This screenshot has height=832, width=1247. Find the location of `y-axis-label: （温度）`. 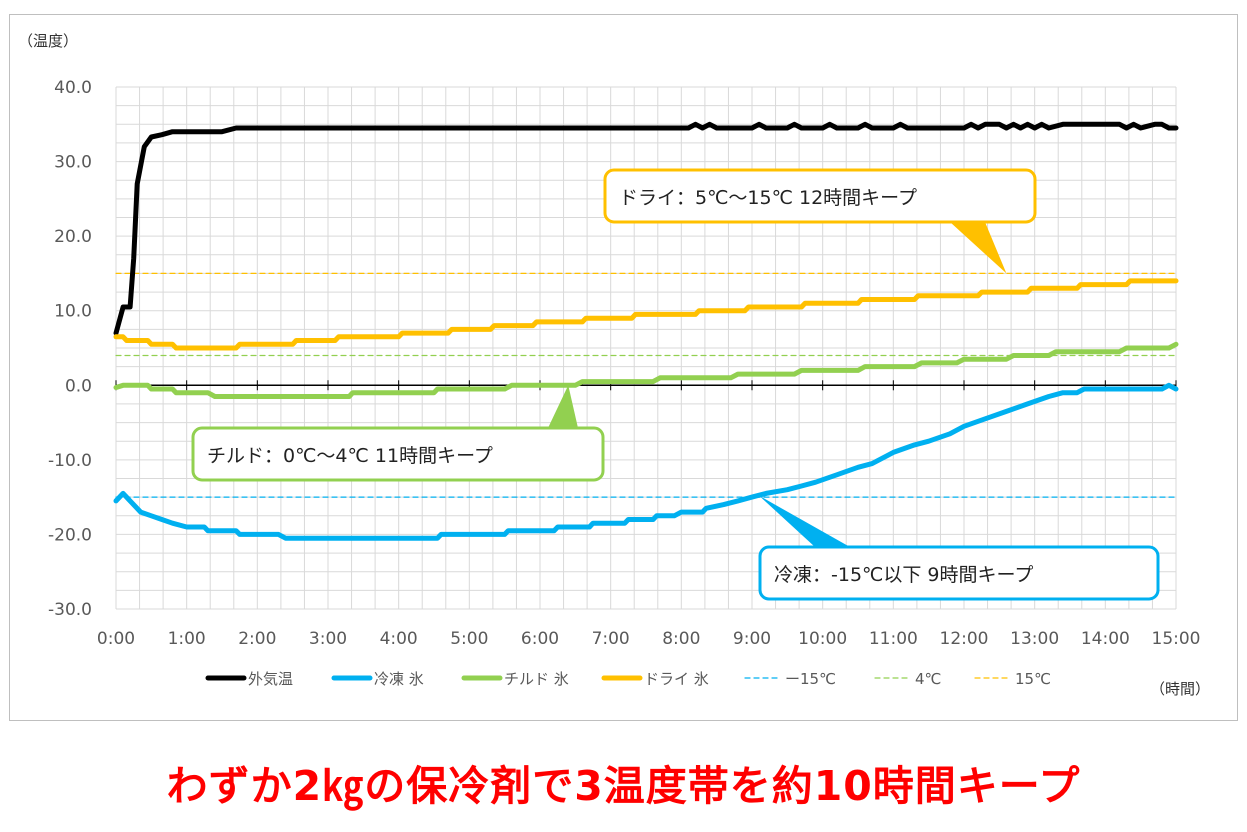

y-axis-label: （温度） is located at coordinates (48, 41).